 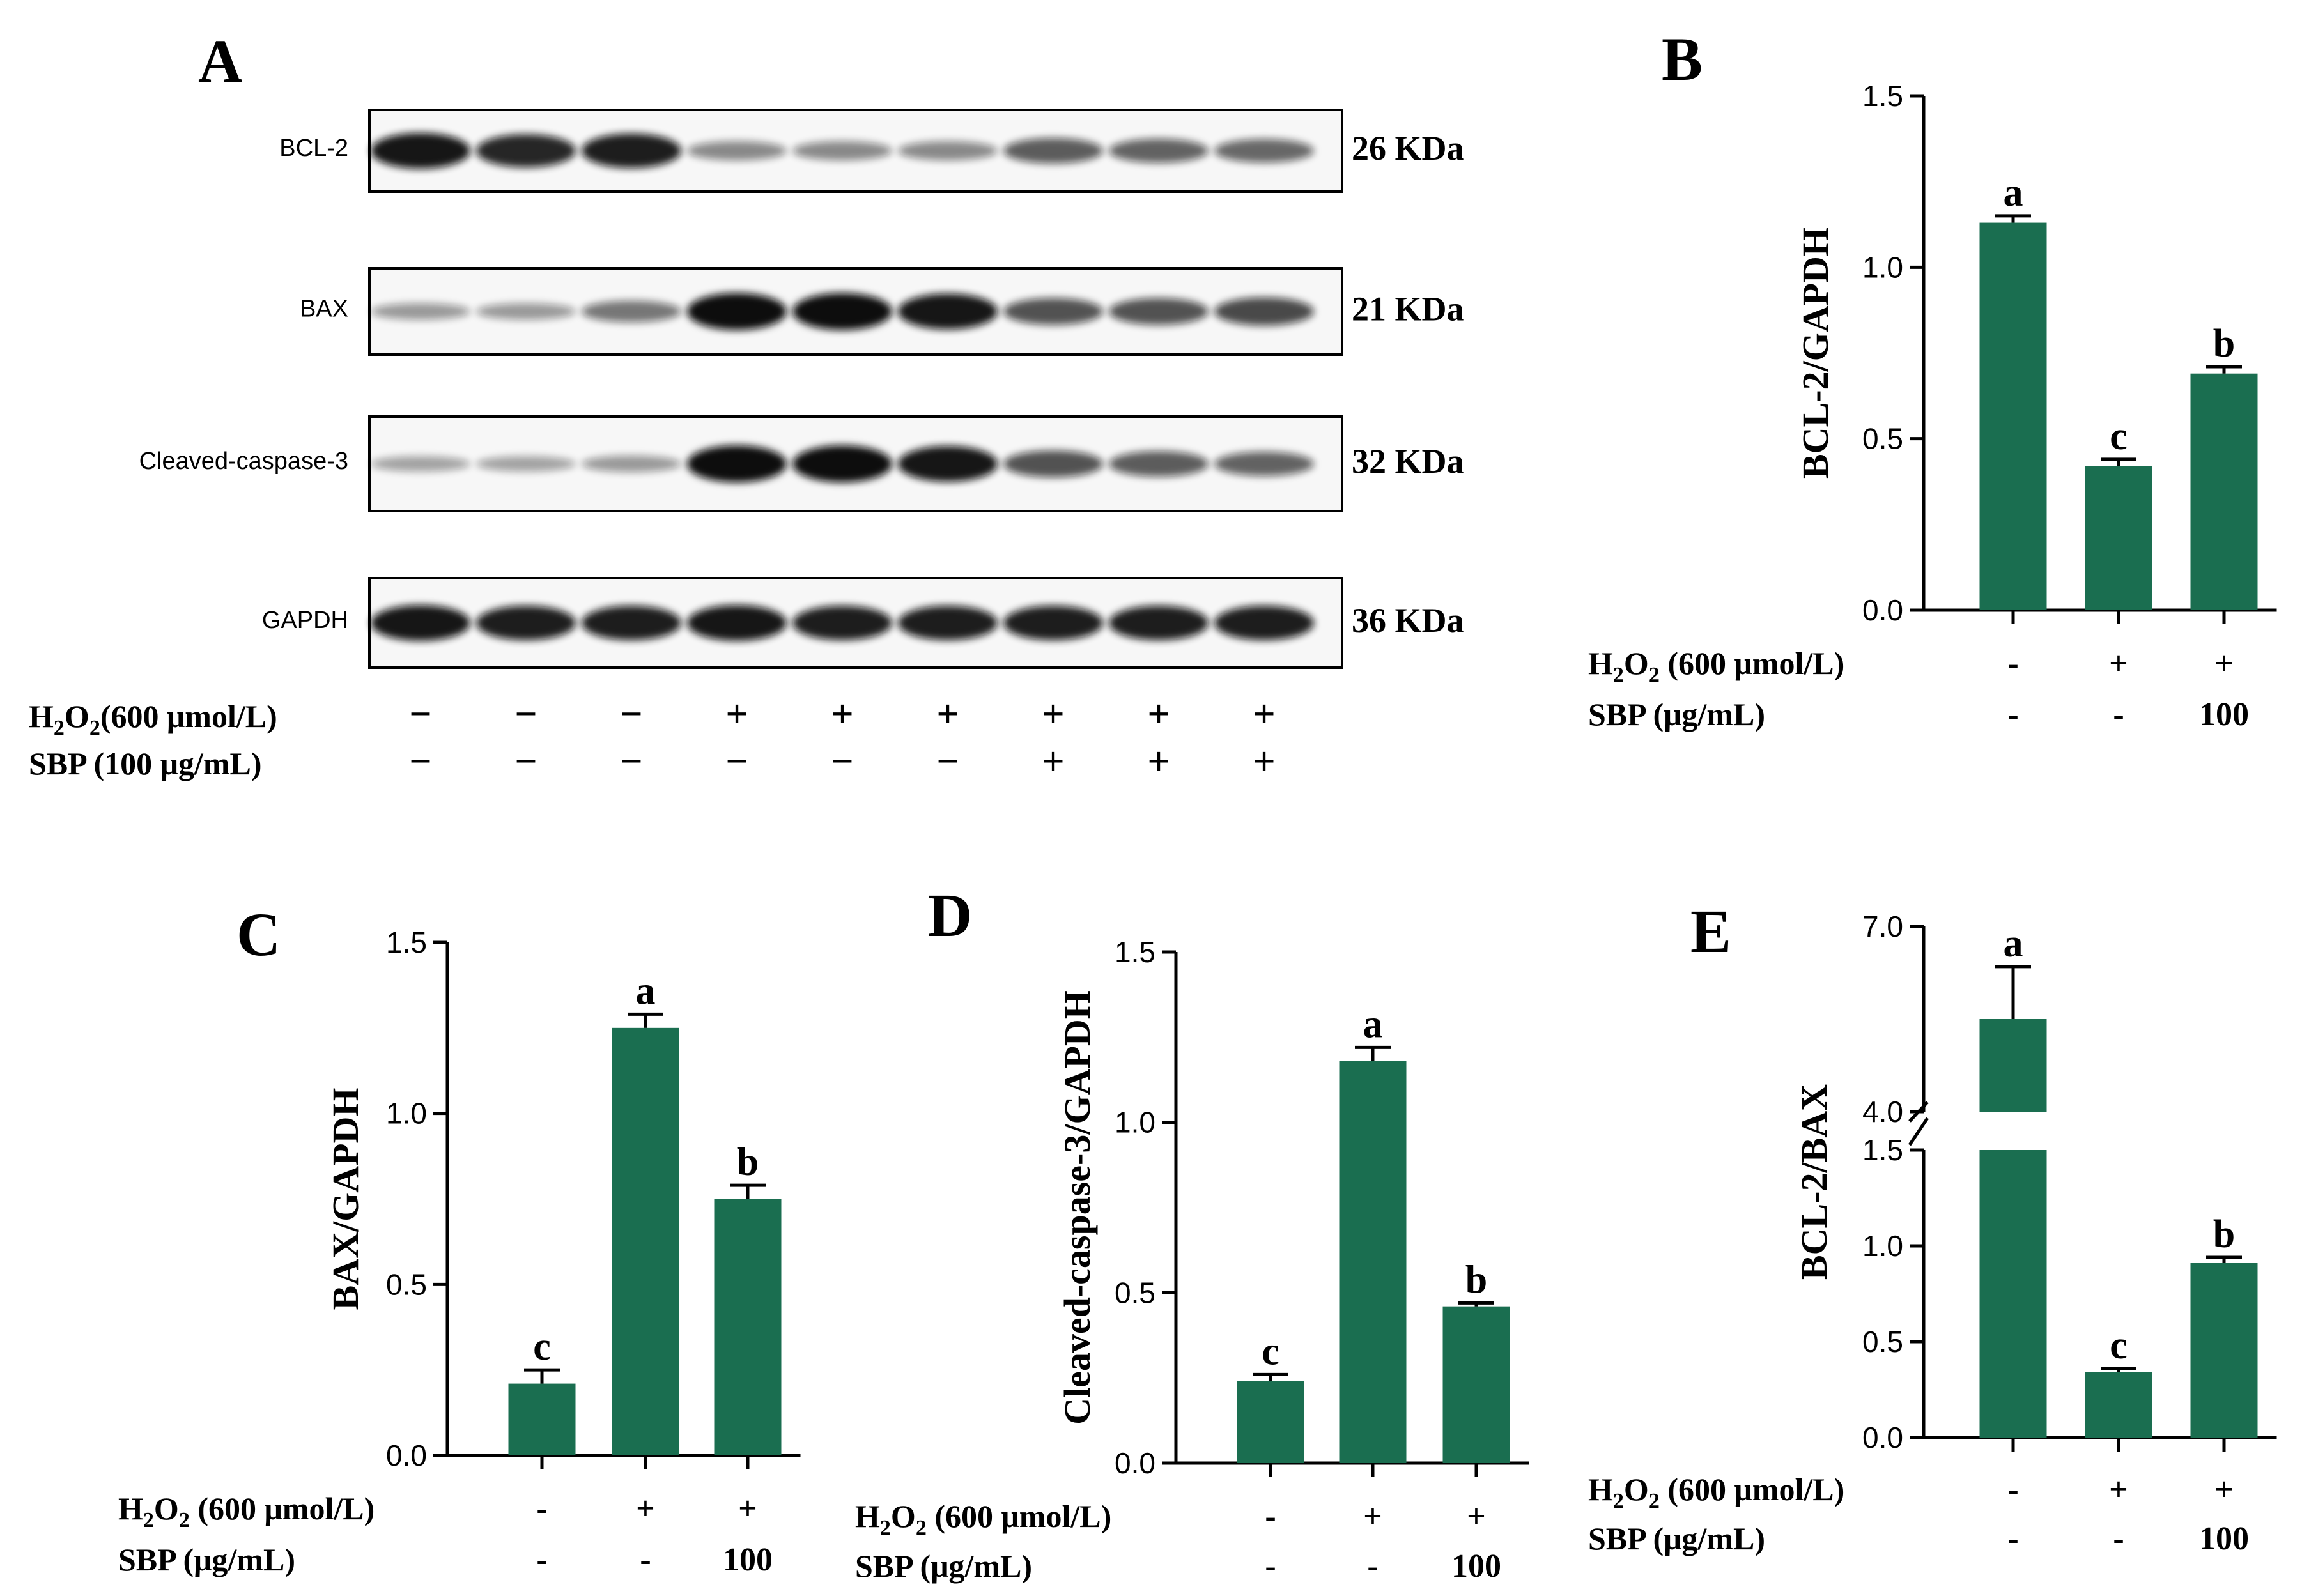 What do you see at coordinates (1408, 461) in the screenshot?
I see `blot-kda-label: 32 KDa` at bounding box center [1408, 461].